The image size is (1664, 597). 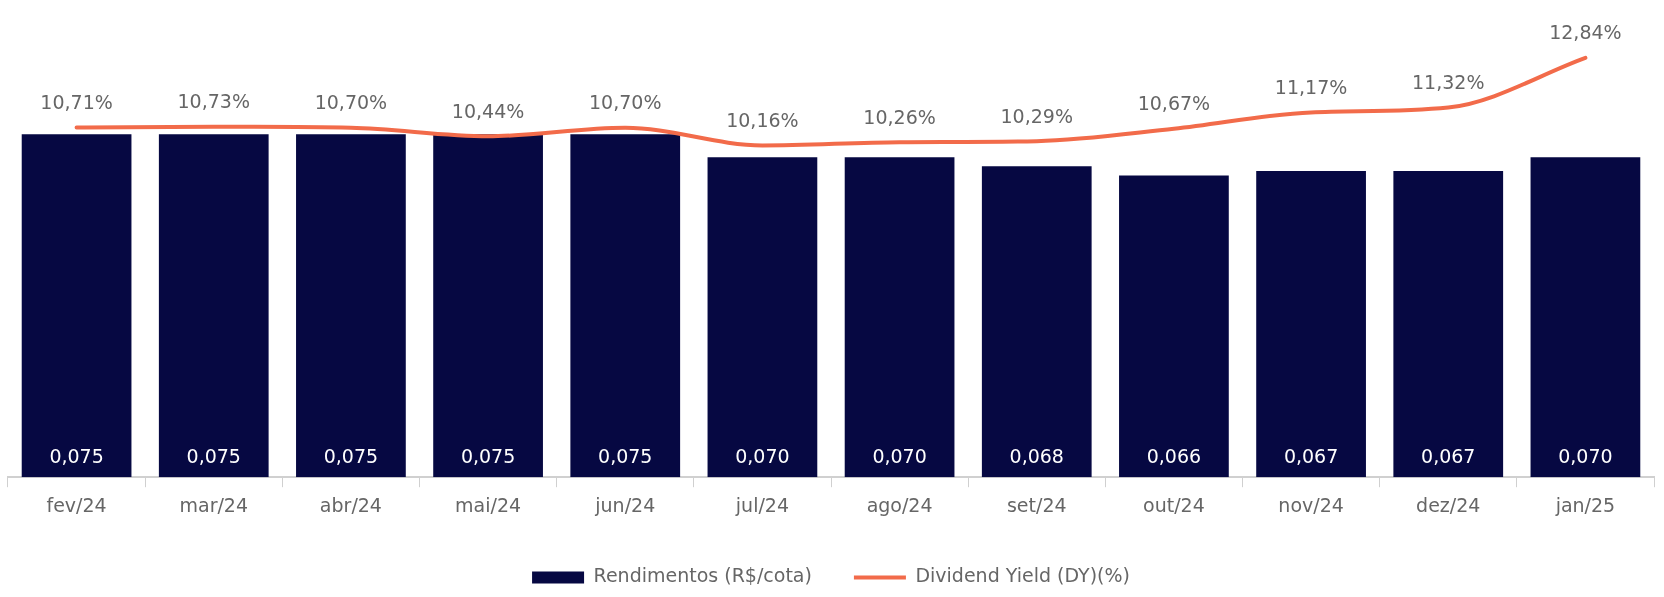 I want to click on x-tick-label: out/24, so click(x=1174, y=504).